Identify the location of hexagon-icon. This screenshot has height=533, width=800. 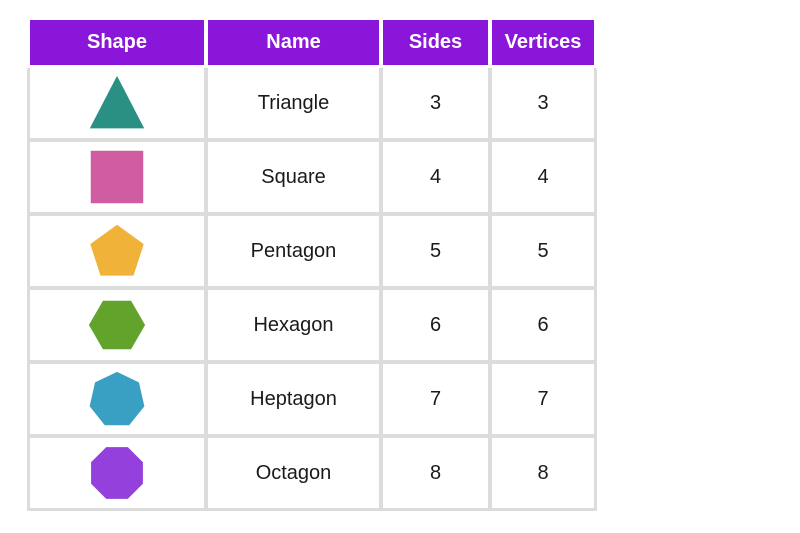
(117, 325).